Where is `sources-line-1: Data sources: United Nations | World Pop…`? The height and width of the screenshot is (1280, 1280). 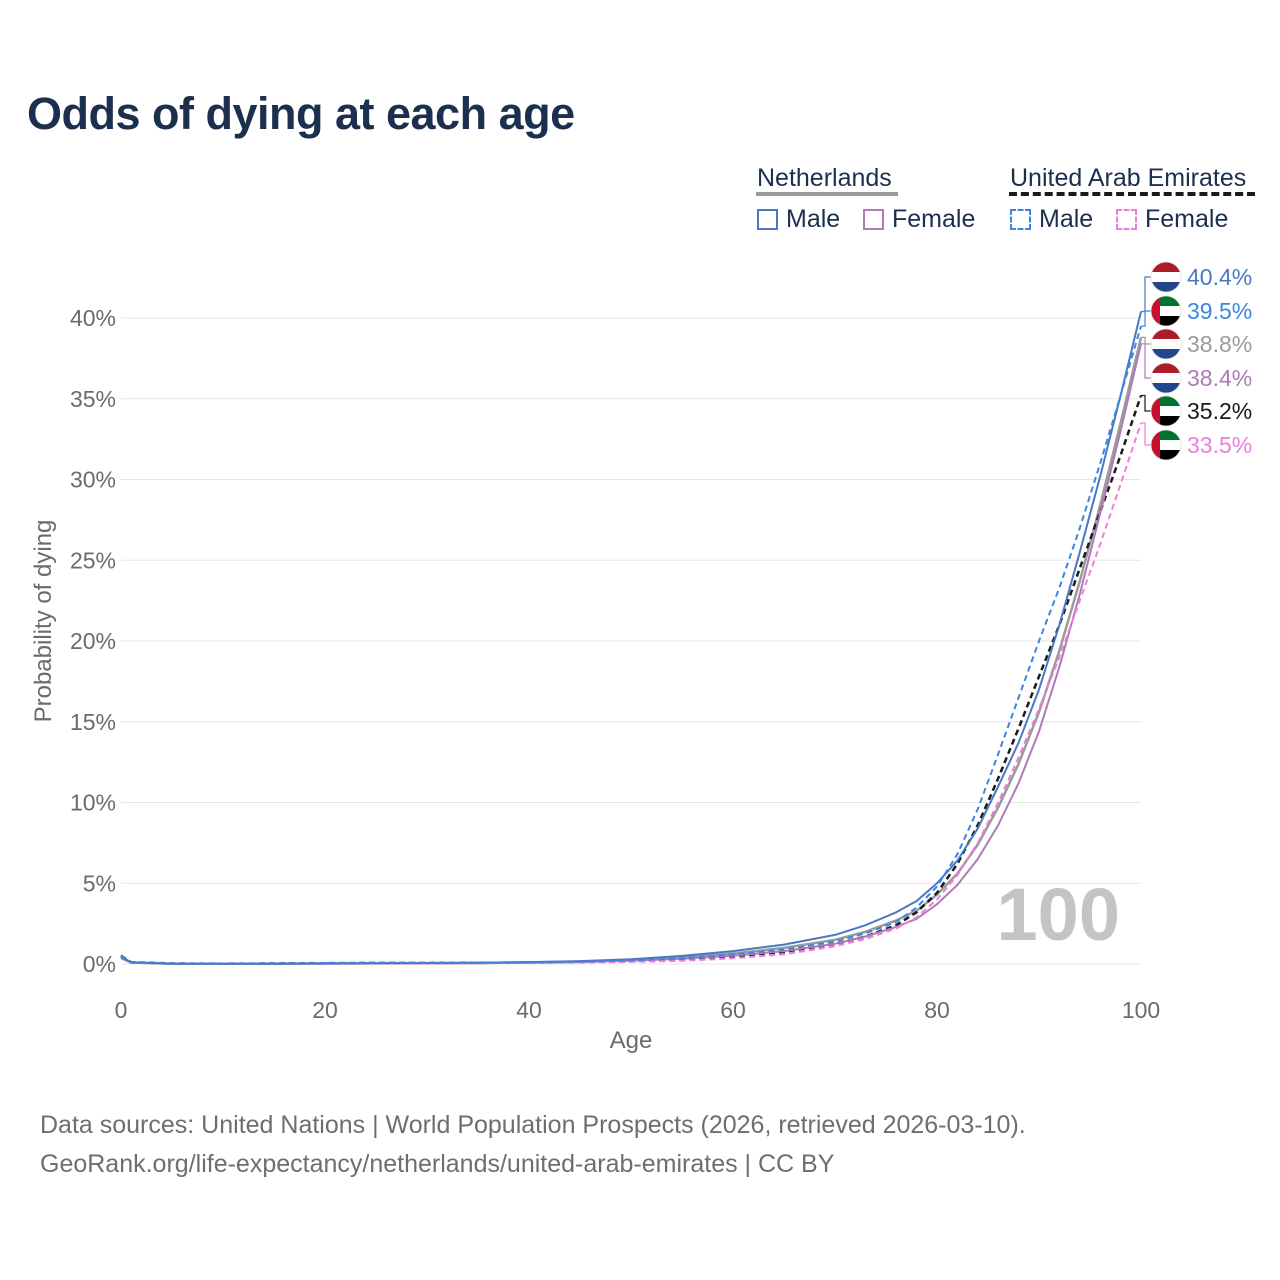 sources-line-1: Data sources: United Nations | World Pop… is located at coordinates (533, 1125).